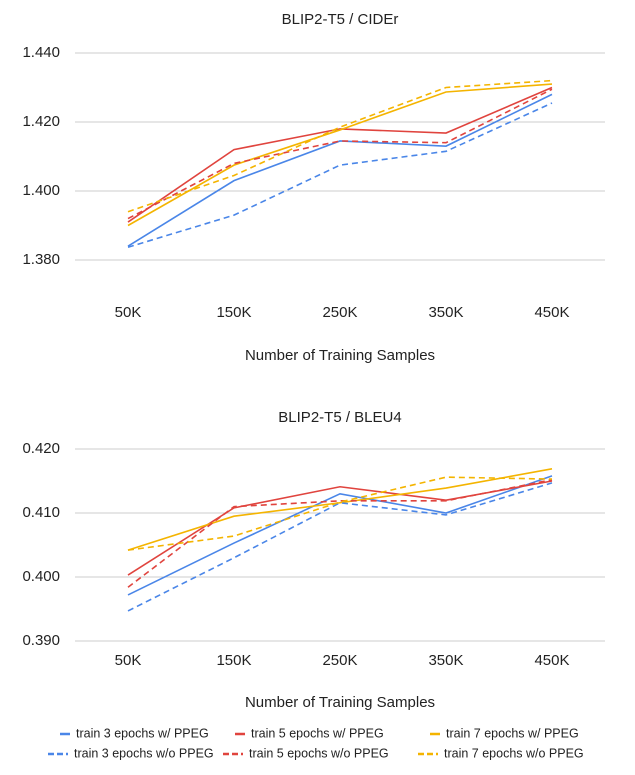 The image size is (635, 775). What do you see at coordinates (142, 733) in the screenshot?
I see `legend-label: train 3 epochs w/ PPEG` at bounding box center [142, 733].